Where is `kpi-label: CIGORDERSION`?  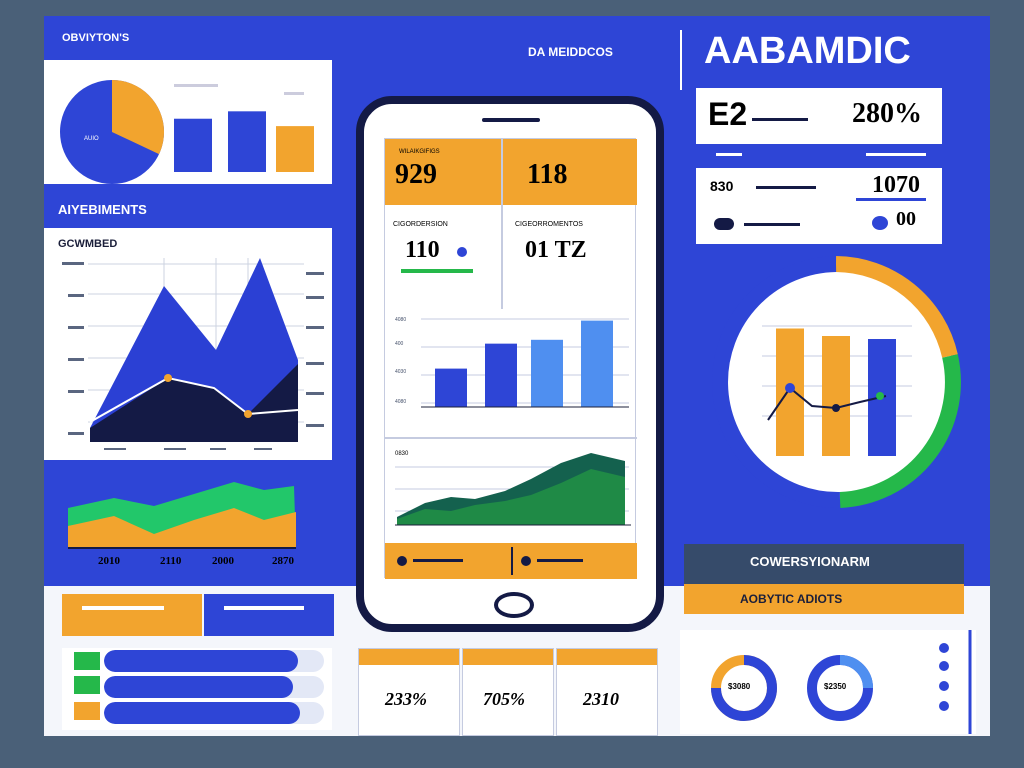 kpi-label: CIGORDERSION is located at coordinates (420, 224).